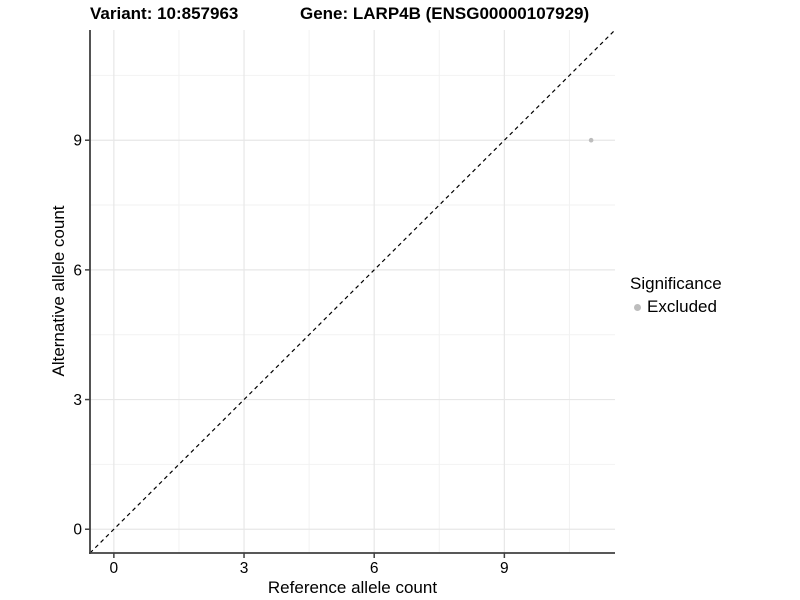 Image resolution: width=800 pixels, height=600 pixels. Describe the element at coordinates (164, 13) in the screenshot. I see `variant-title: Variant: 10:857963` at that location.